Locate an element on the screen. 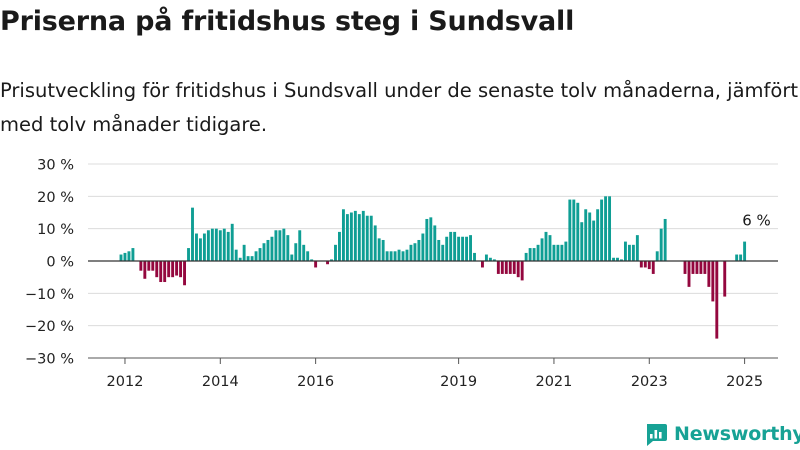 Image resolution: width=800 pixels, height=450 pixels. newsworthy-brand: Newsworthy is located at coordinates (722, 434).